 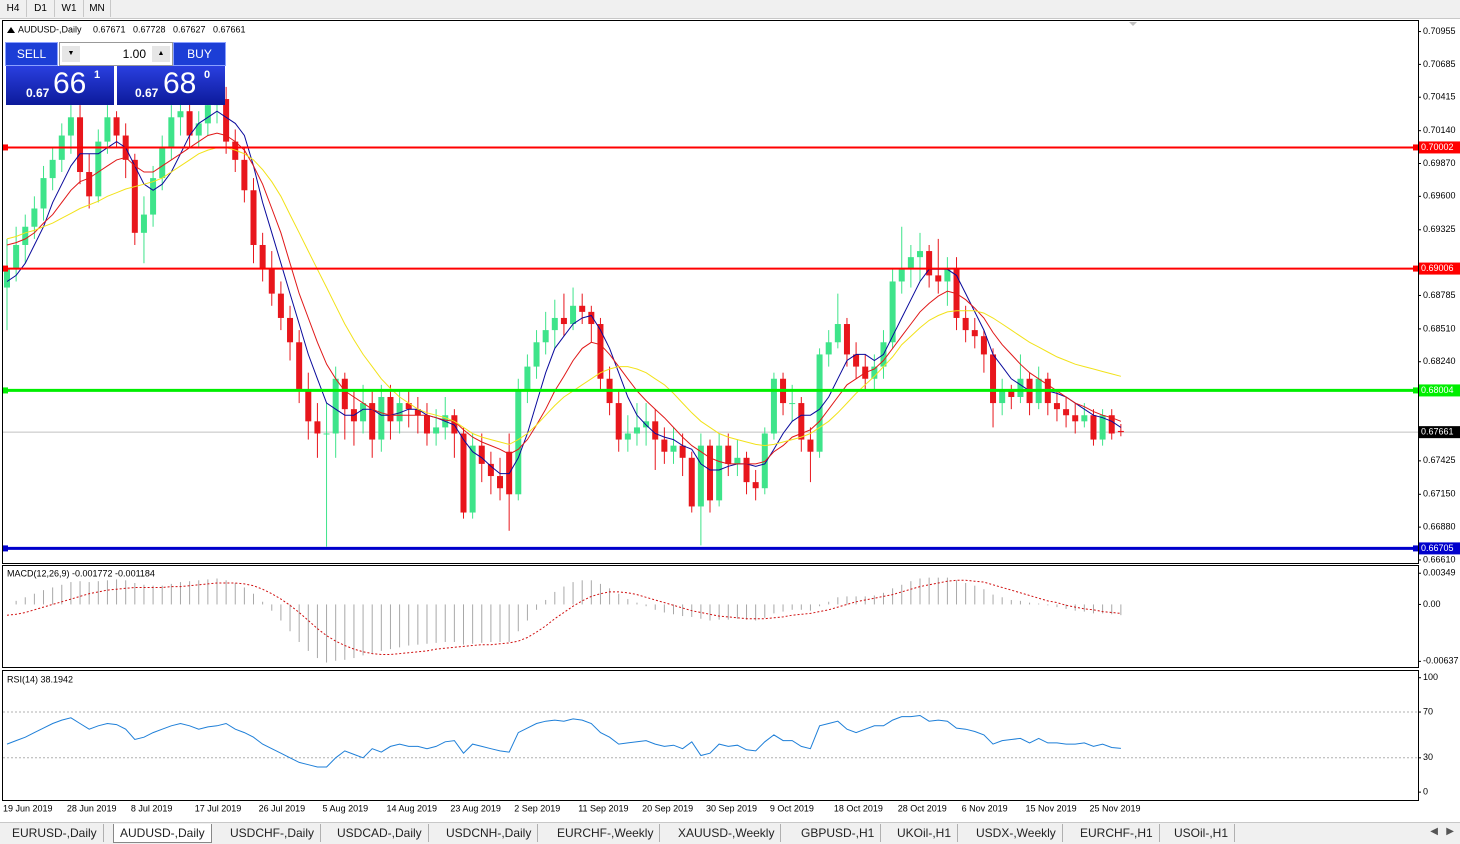 What do you see at coordinates (41, 8) in the screenshot?
I see `timeframe-button: D1` at bounding box center [41, 8].